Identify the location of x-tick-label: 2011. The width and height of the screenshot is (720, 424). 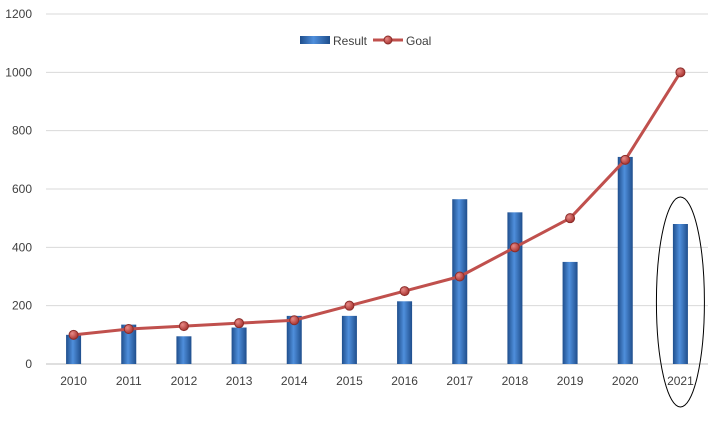
(129, 381).